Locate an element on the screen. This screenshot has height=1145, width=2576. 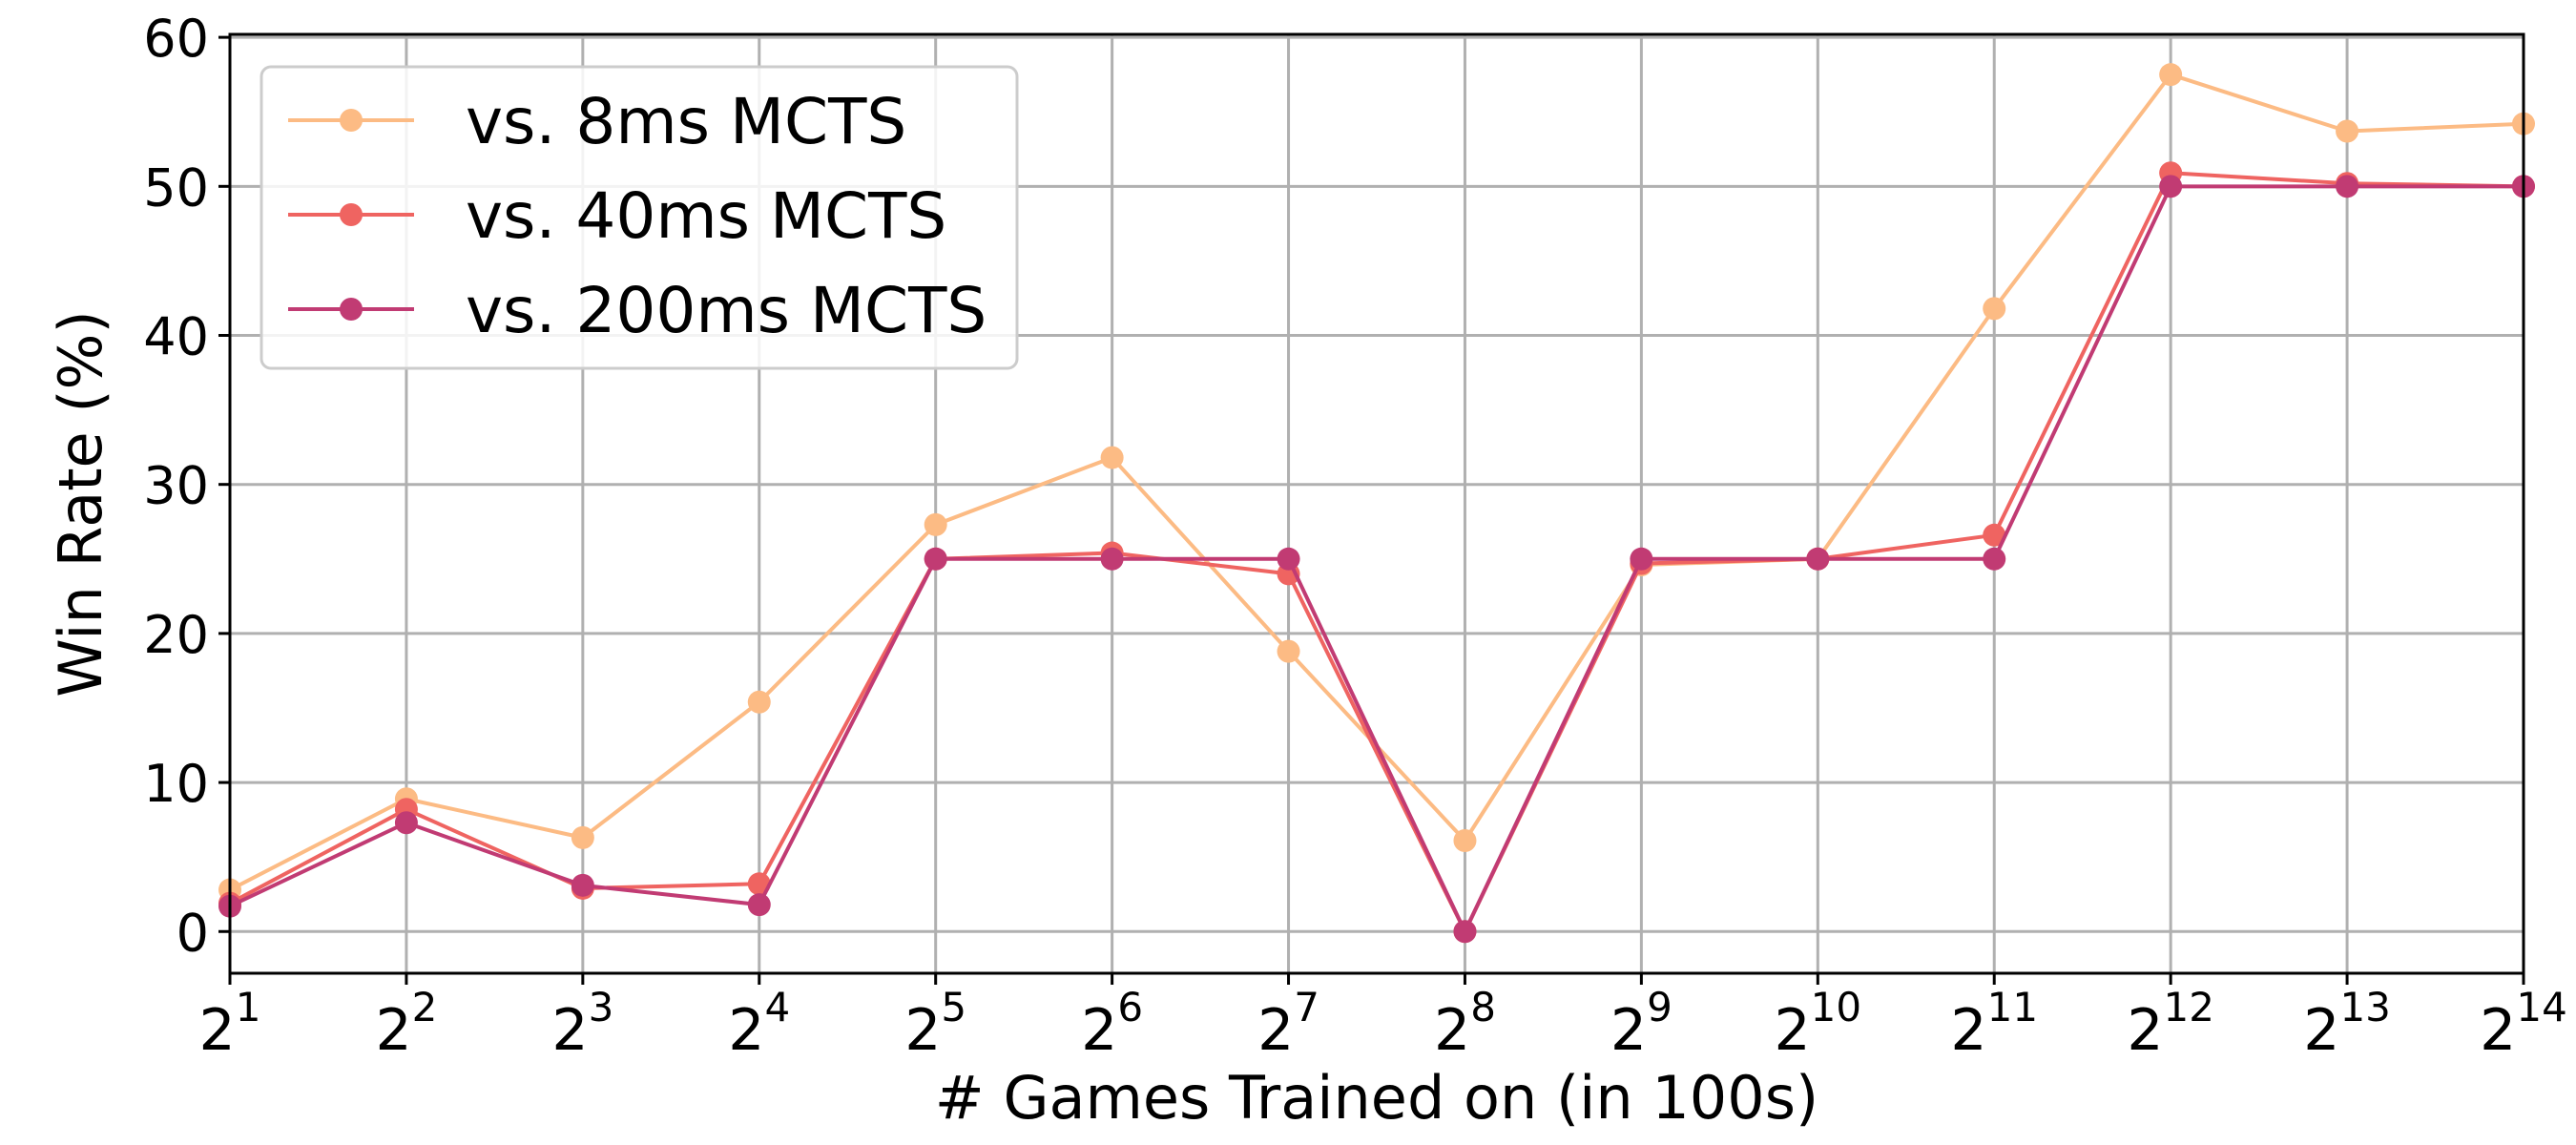
x-tick-exponent: 4 is located at coordinates (777, 1007).